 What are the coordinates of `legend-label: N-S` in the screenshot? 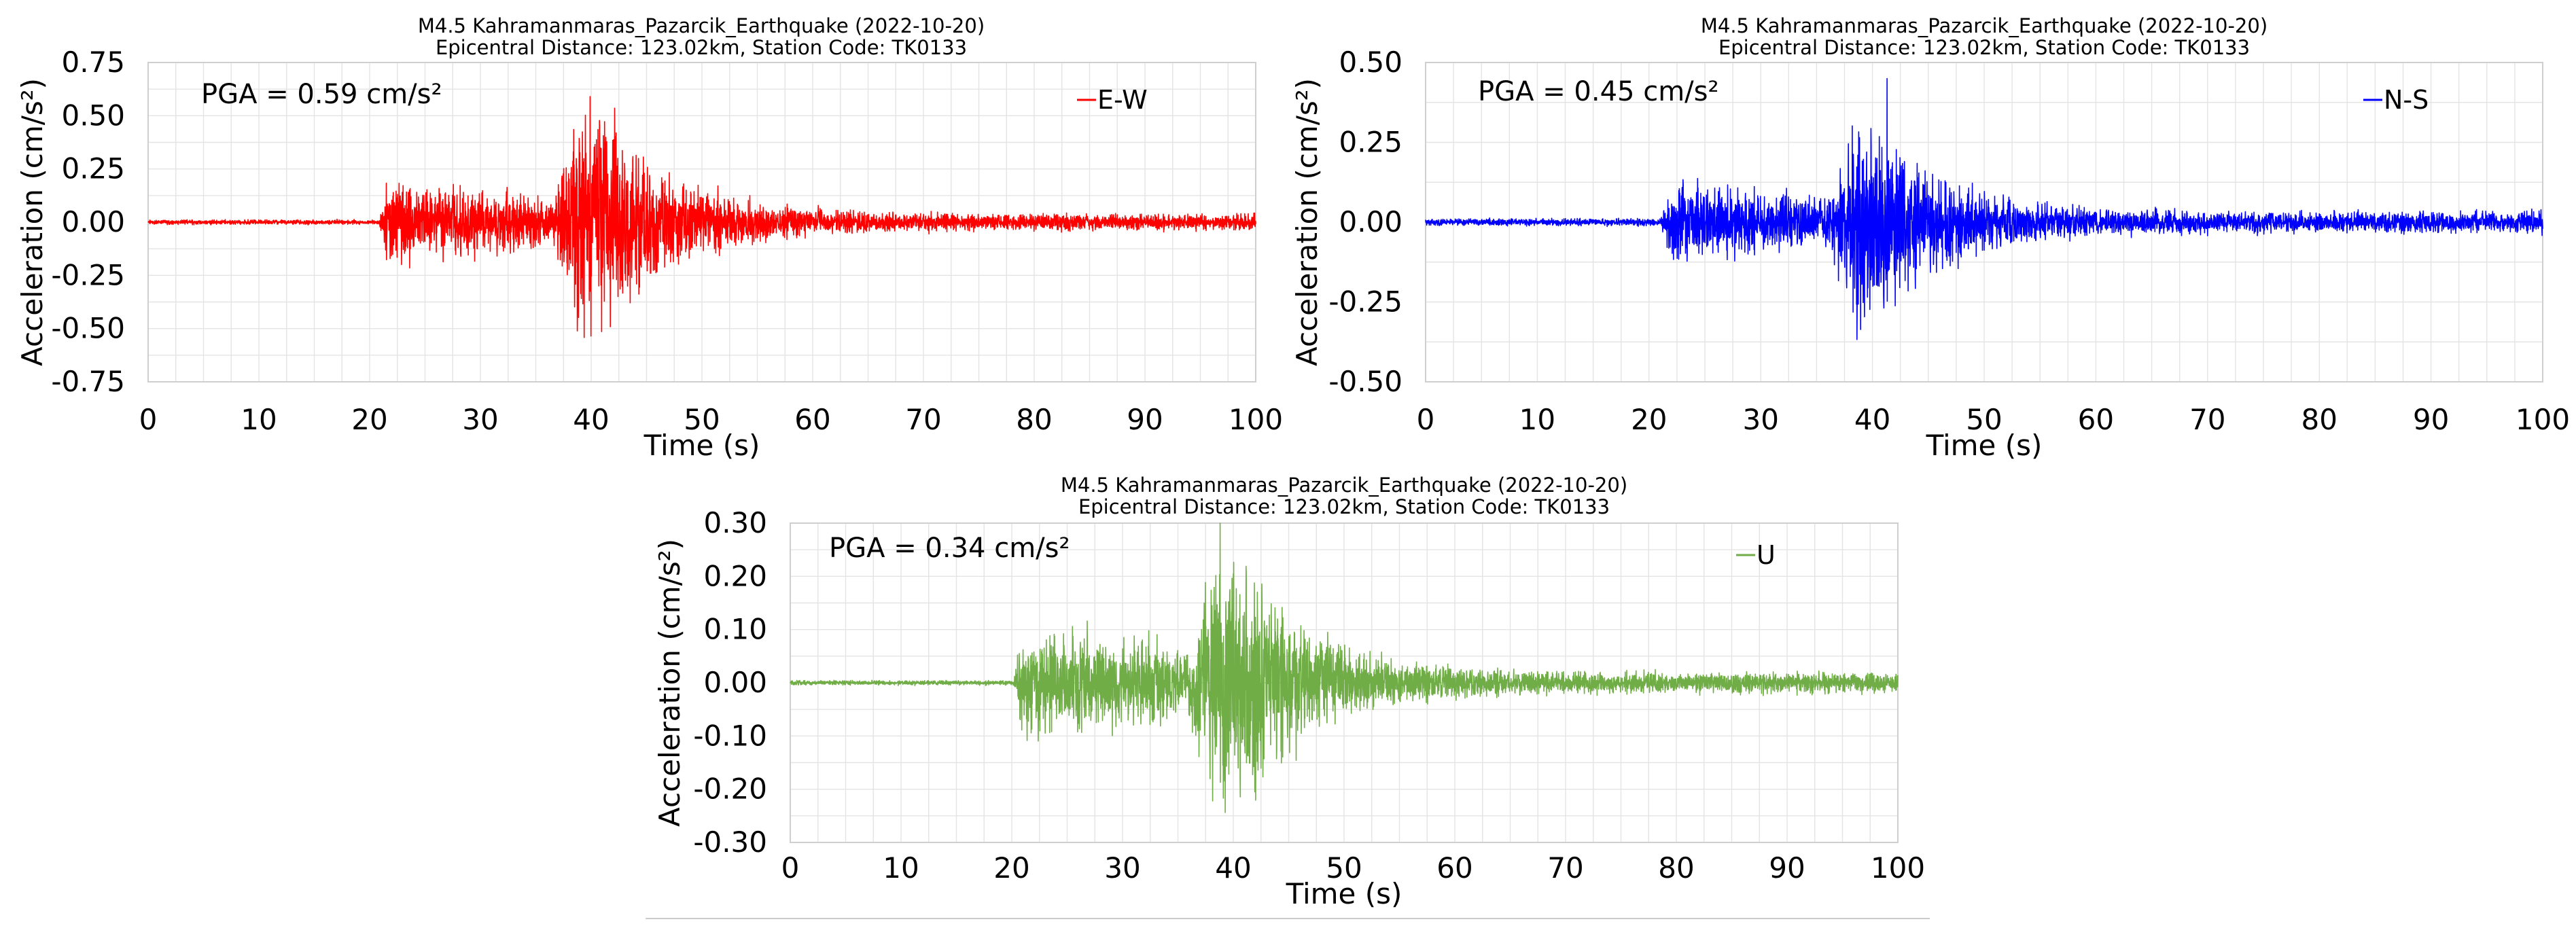 It's located at (2406, 100).